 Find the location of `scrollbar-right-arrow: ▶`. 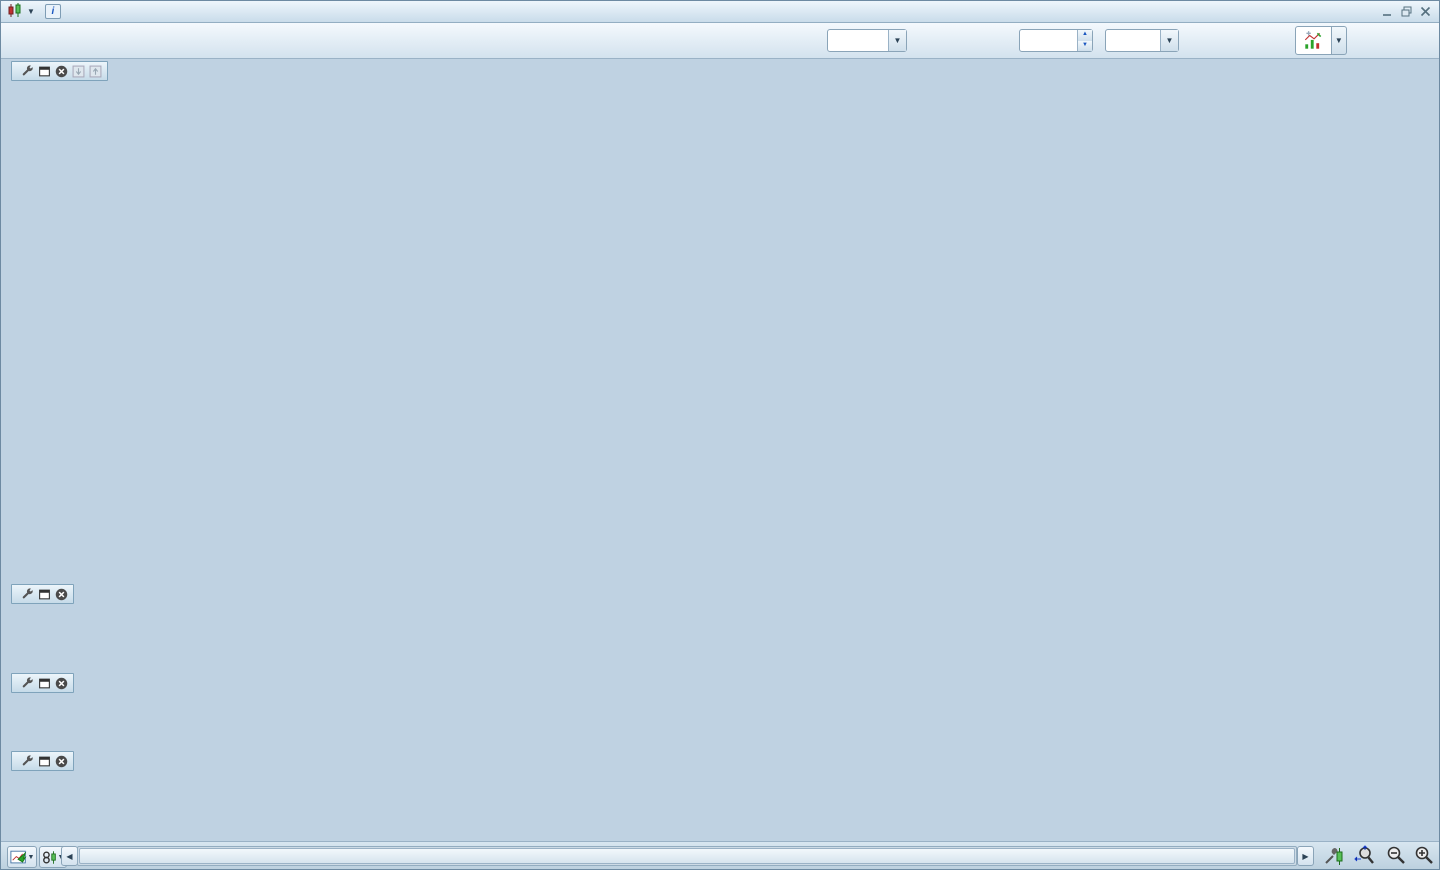

scrollbar-right-arrow: ▶ is located at coordinates (1305, 856).